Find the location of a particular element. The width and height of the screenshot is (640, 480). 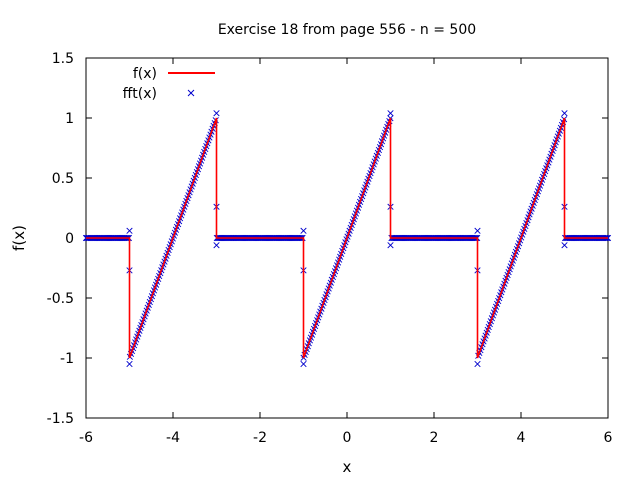

x-tick-label: -4 is located at coordinates (173, 438).